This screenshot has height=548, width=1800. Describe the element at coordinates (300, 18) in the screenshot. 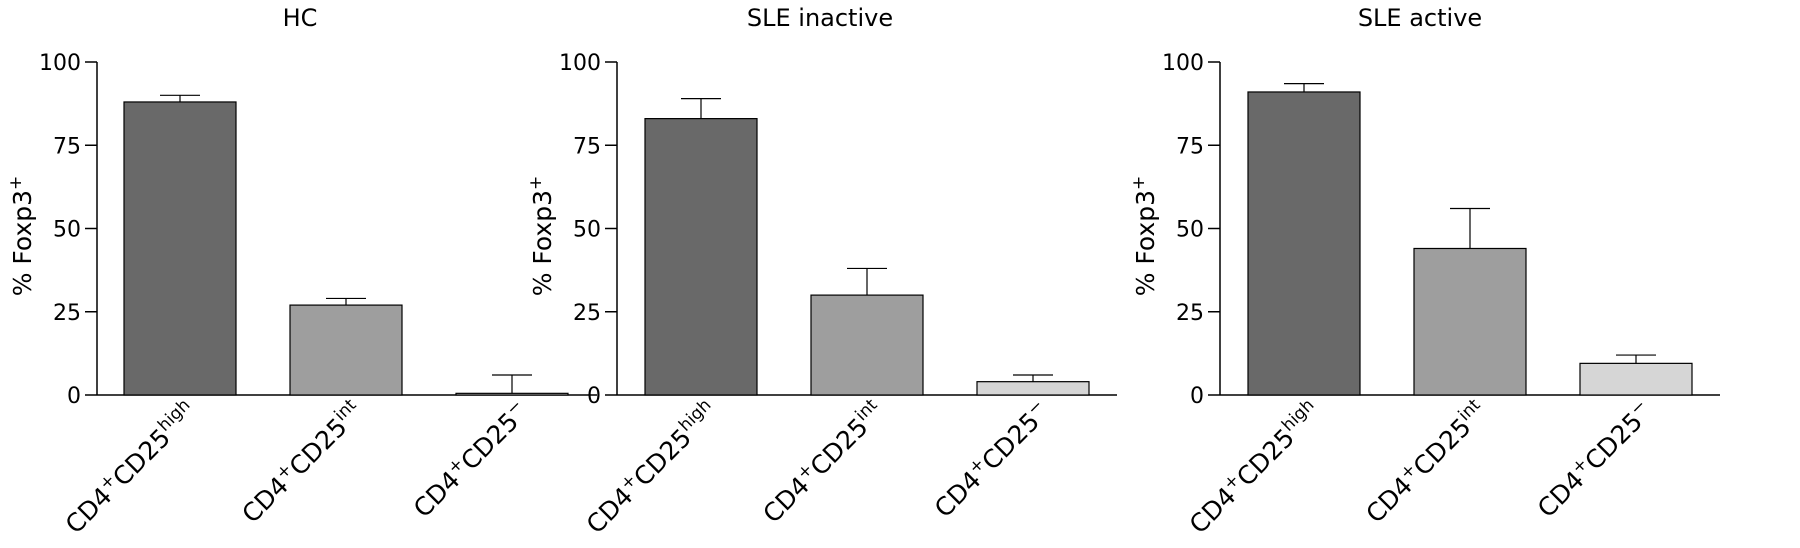

I see `chart-title: HC` at that location.